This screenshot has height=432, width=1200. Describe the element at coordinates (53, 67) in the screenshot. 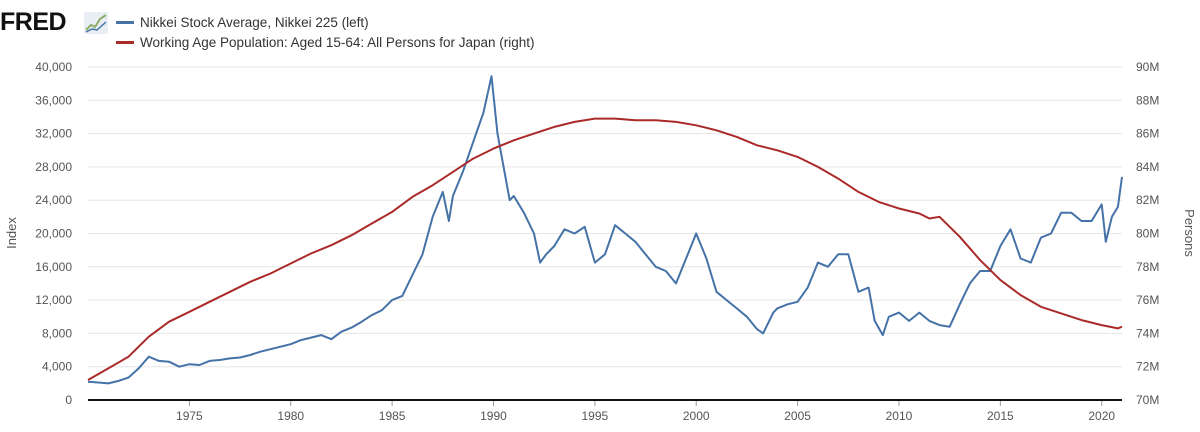

I see `left-tick-label: 40,000` at that location.